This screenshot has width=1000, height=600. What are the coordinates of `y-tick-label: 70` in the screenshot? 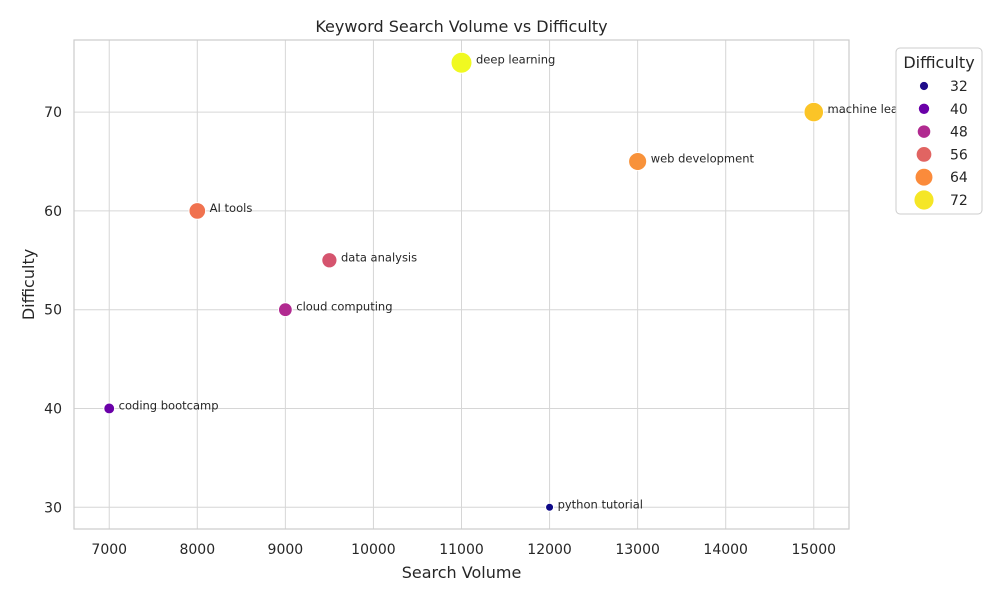 It's located at (53, 113).